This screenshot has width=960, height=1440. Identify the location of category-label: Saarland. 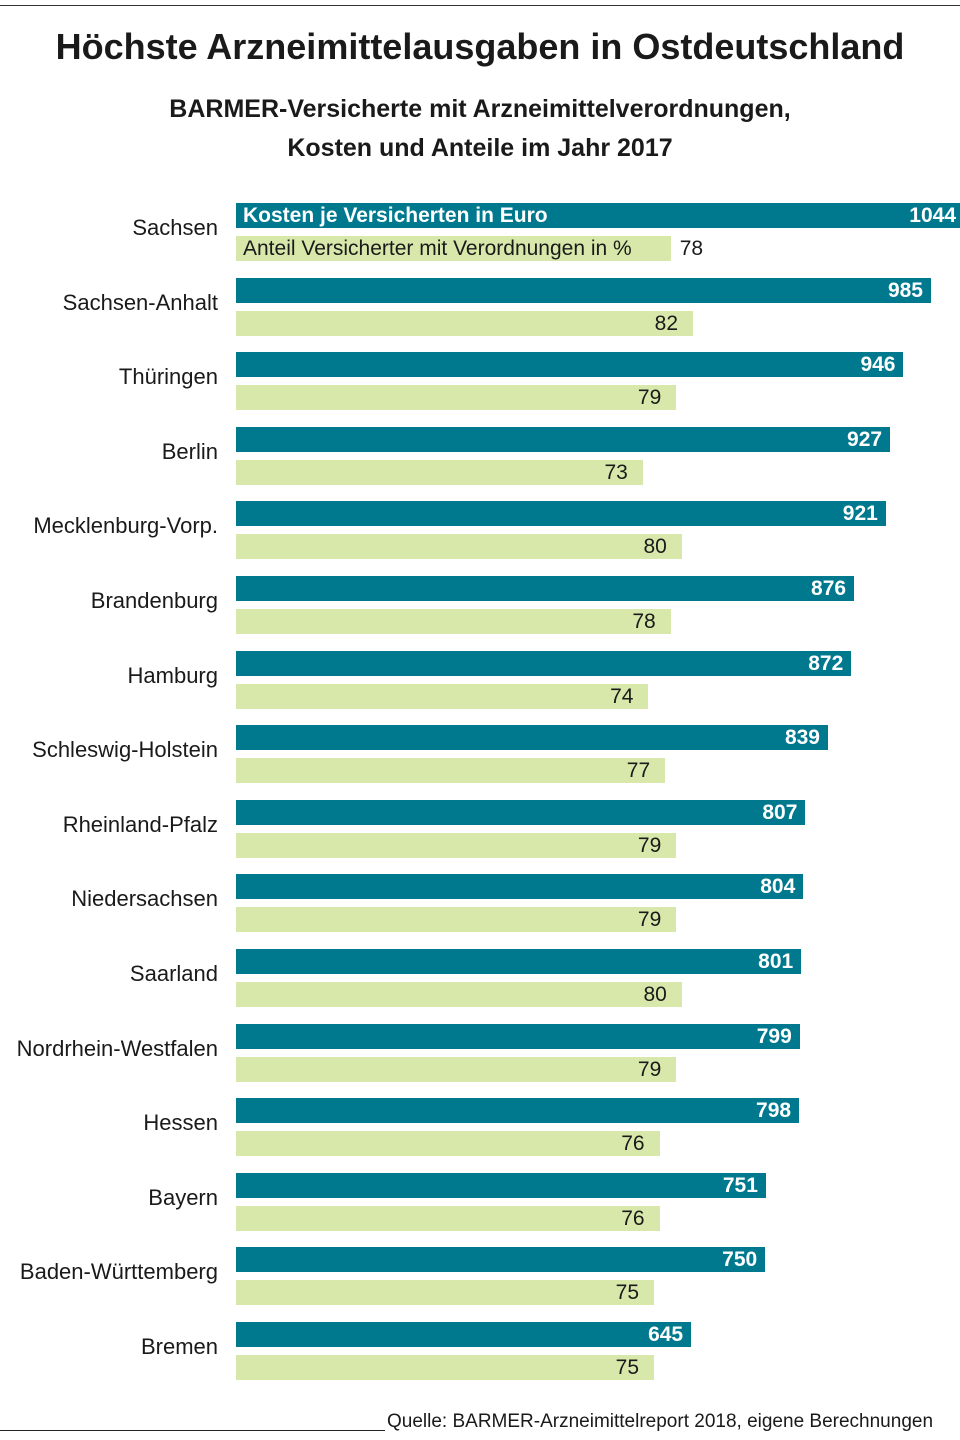
(173, 973).